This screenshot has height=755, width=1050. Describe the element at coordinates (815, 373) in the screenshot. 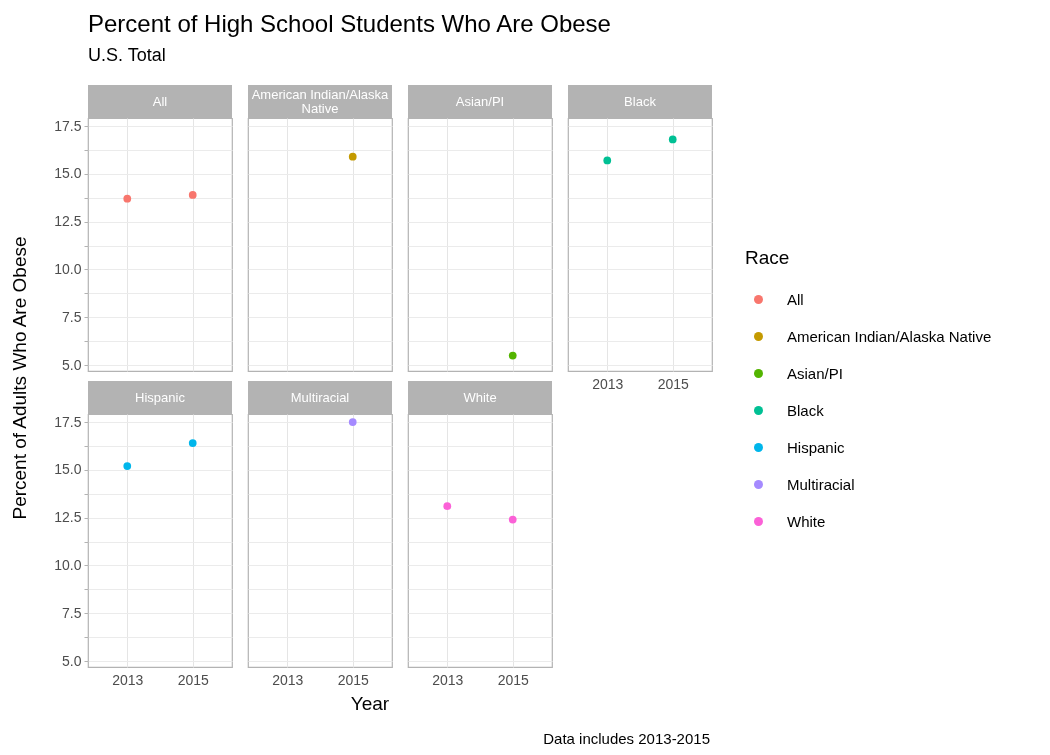

I see `legend-label: Asian/PI` at that location.